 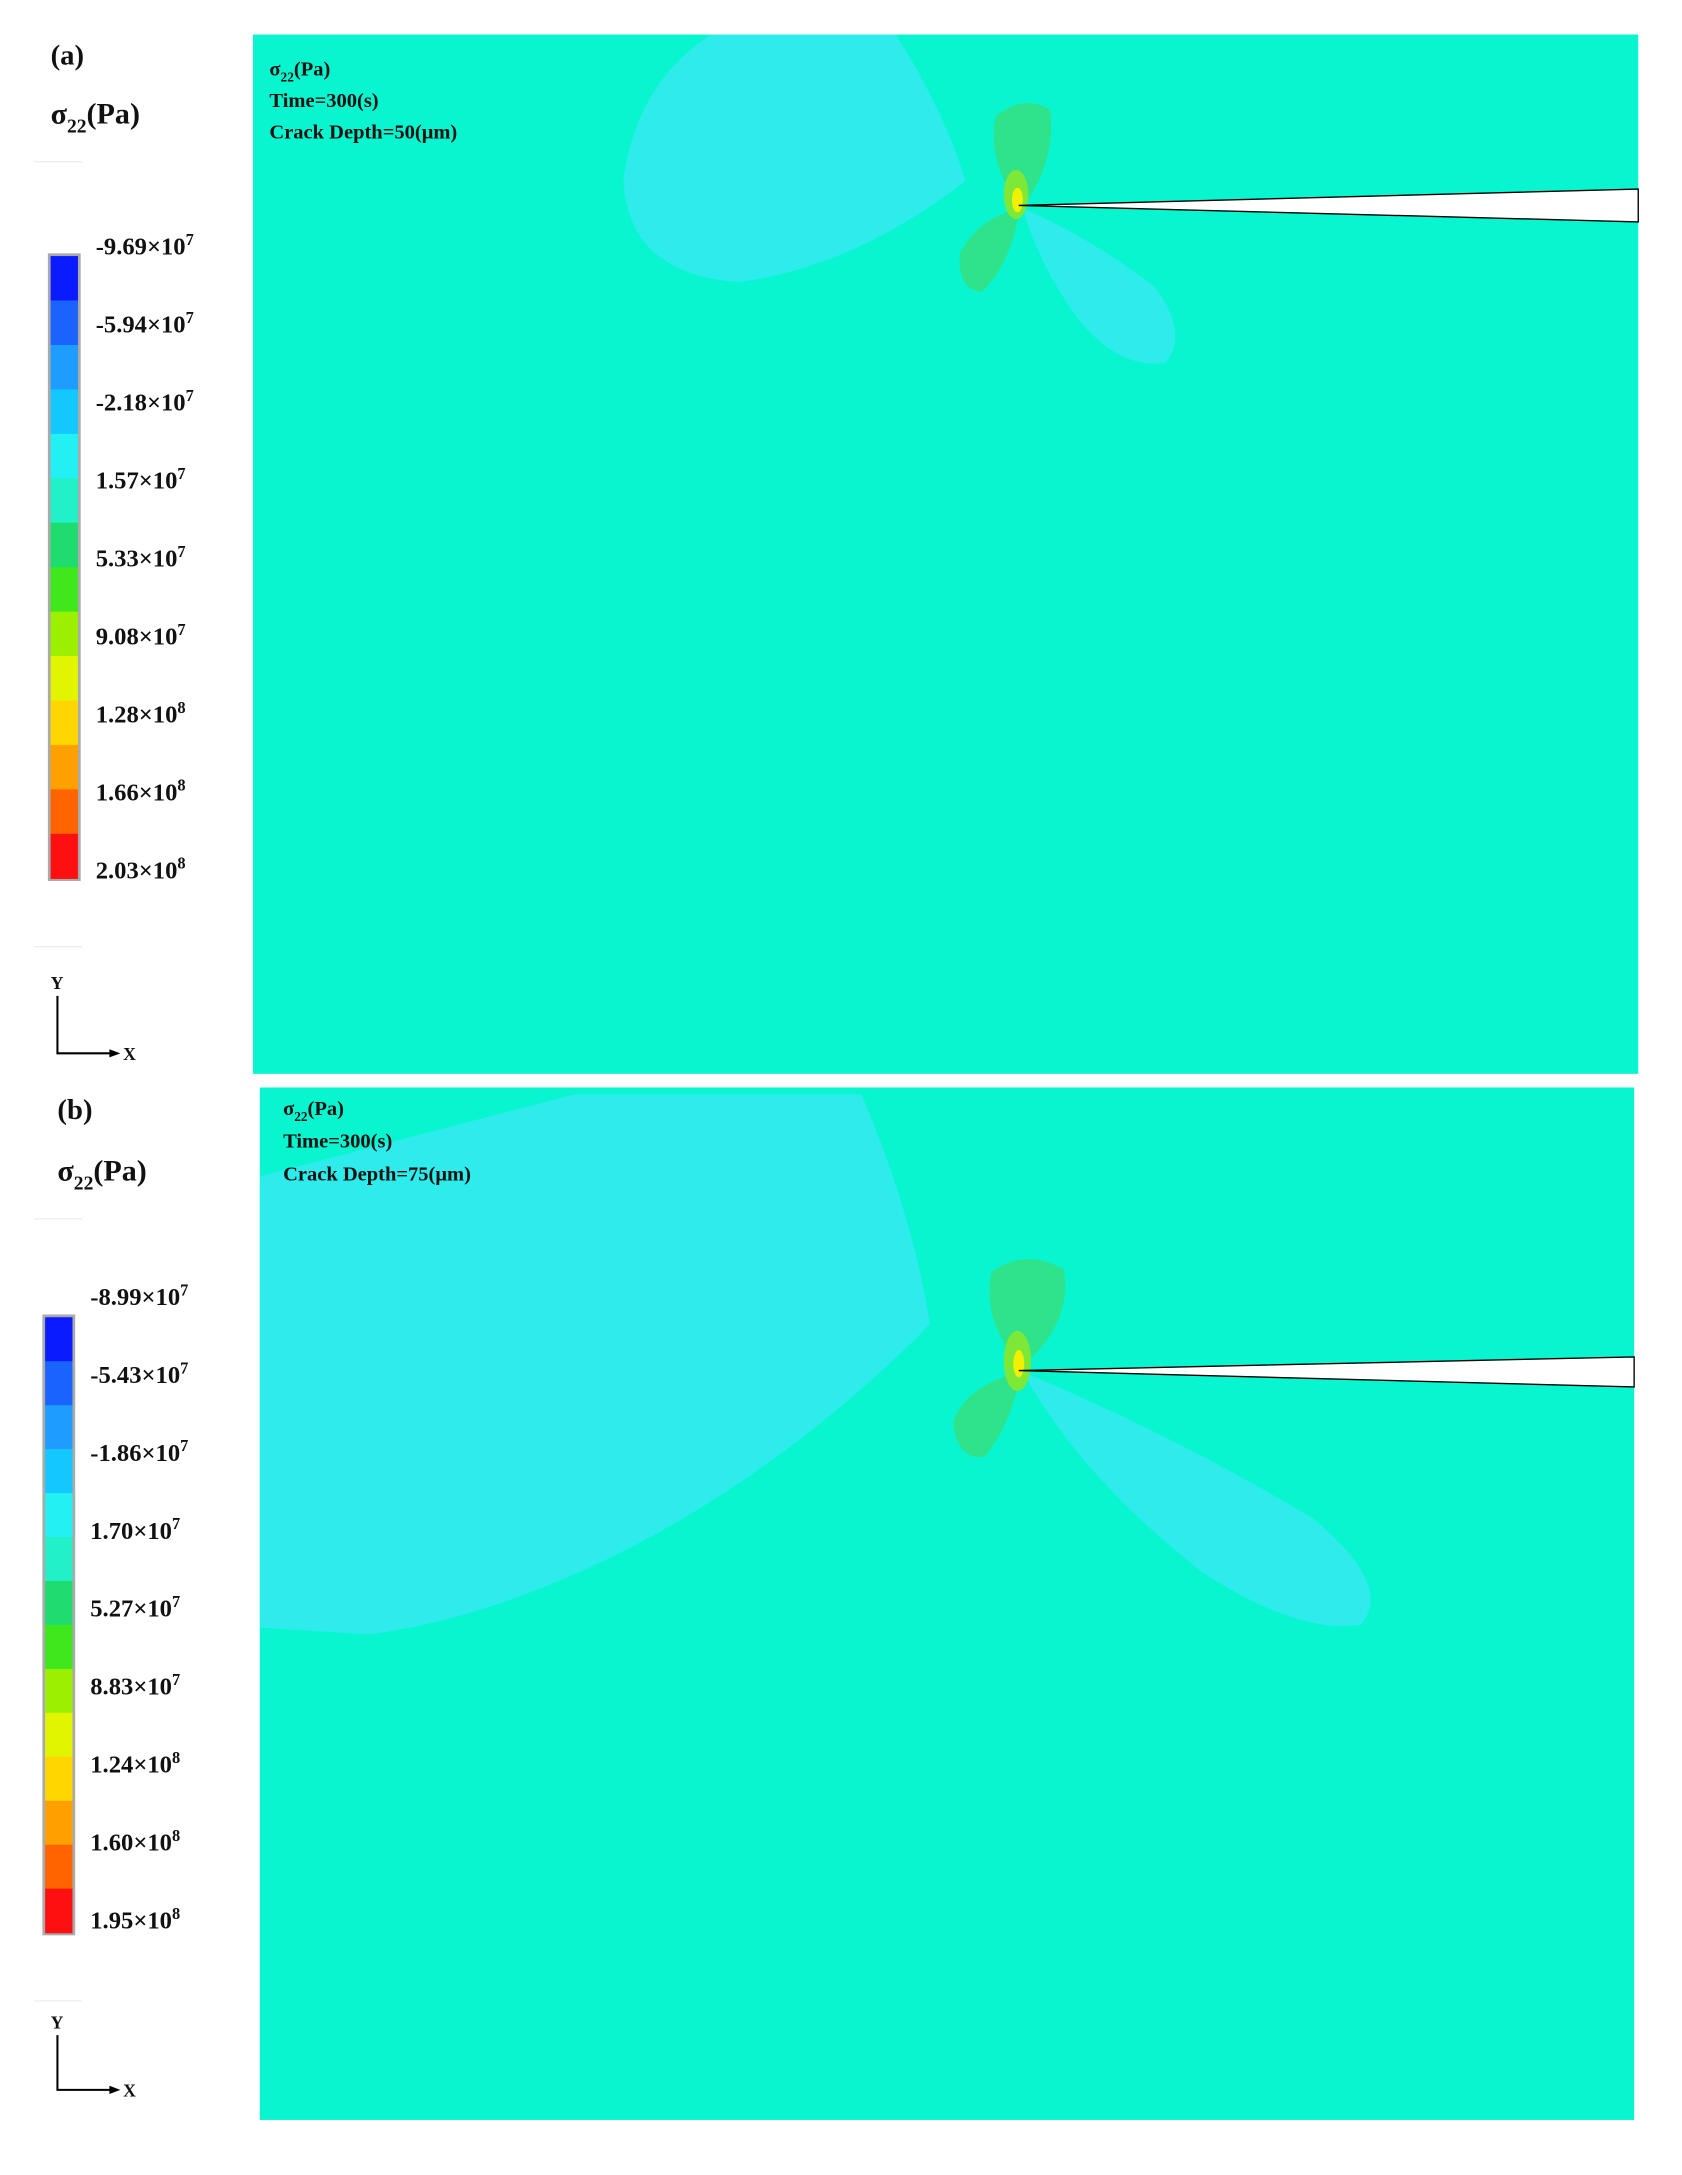 I want to click on mantissa: 1.95×10, so click(x=131, y=1921).